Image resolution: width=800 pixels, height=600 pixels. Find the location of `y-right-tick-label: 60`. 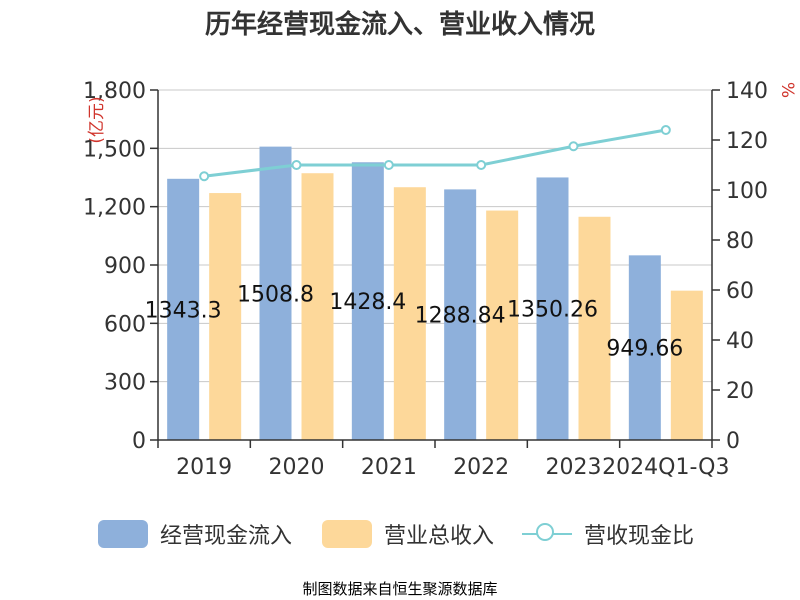

y-right-tick-label: 60 is located at coordinates (740, 291).